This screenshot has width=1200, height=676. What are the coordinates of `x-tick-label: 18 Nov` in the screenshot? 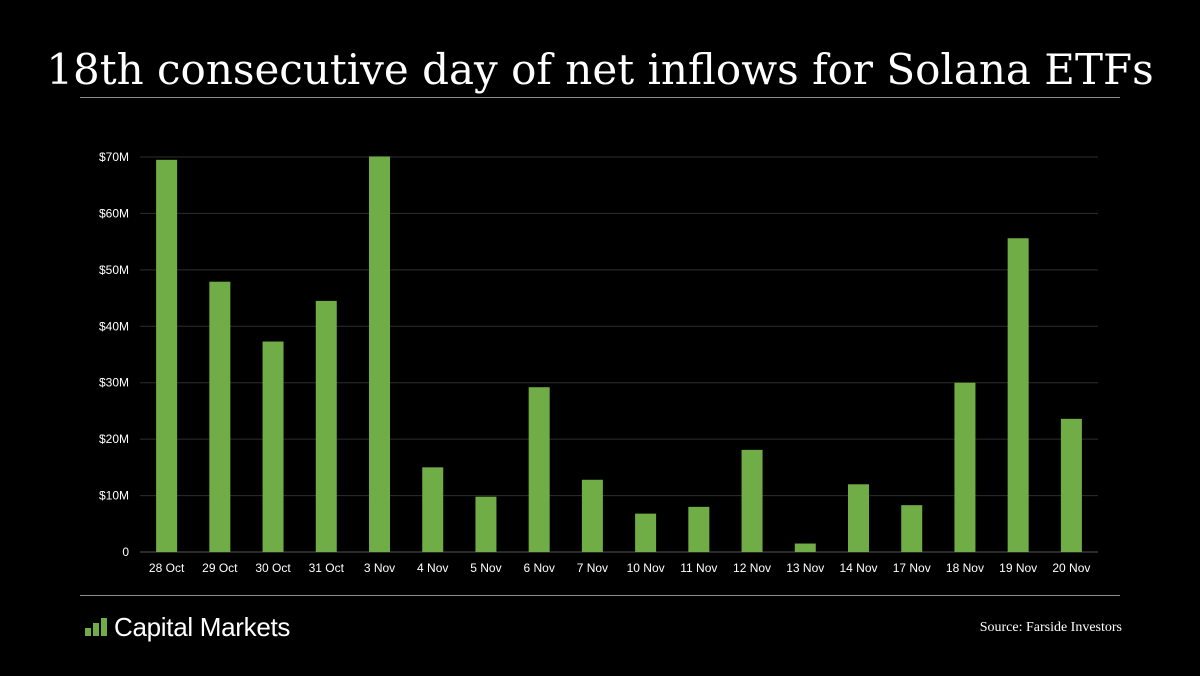 It's located at (965, 568).